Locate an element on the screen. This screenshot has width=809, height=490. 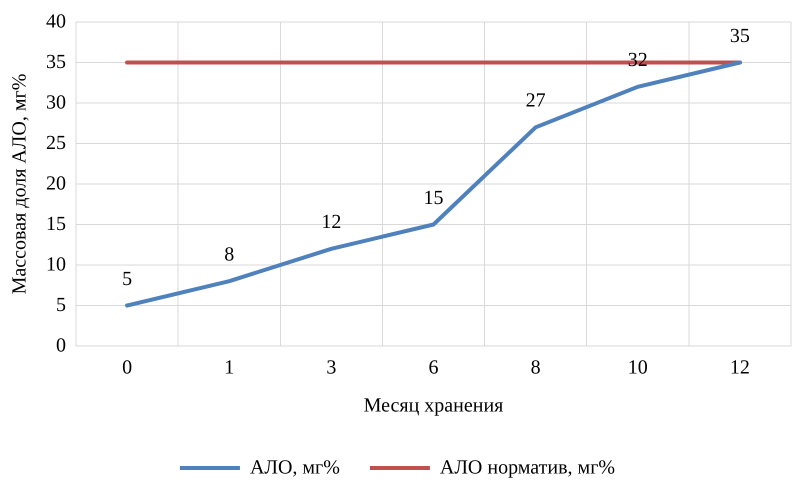
x-tick-label: 12 is located at coordinates (740, 367).